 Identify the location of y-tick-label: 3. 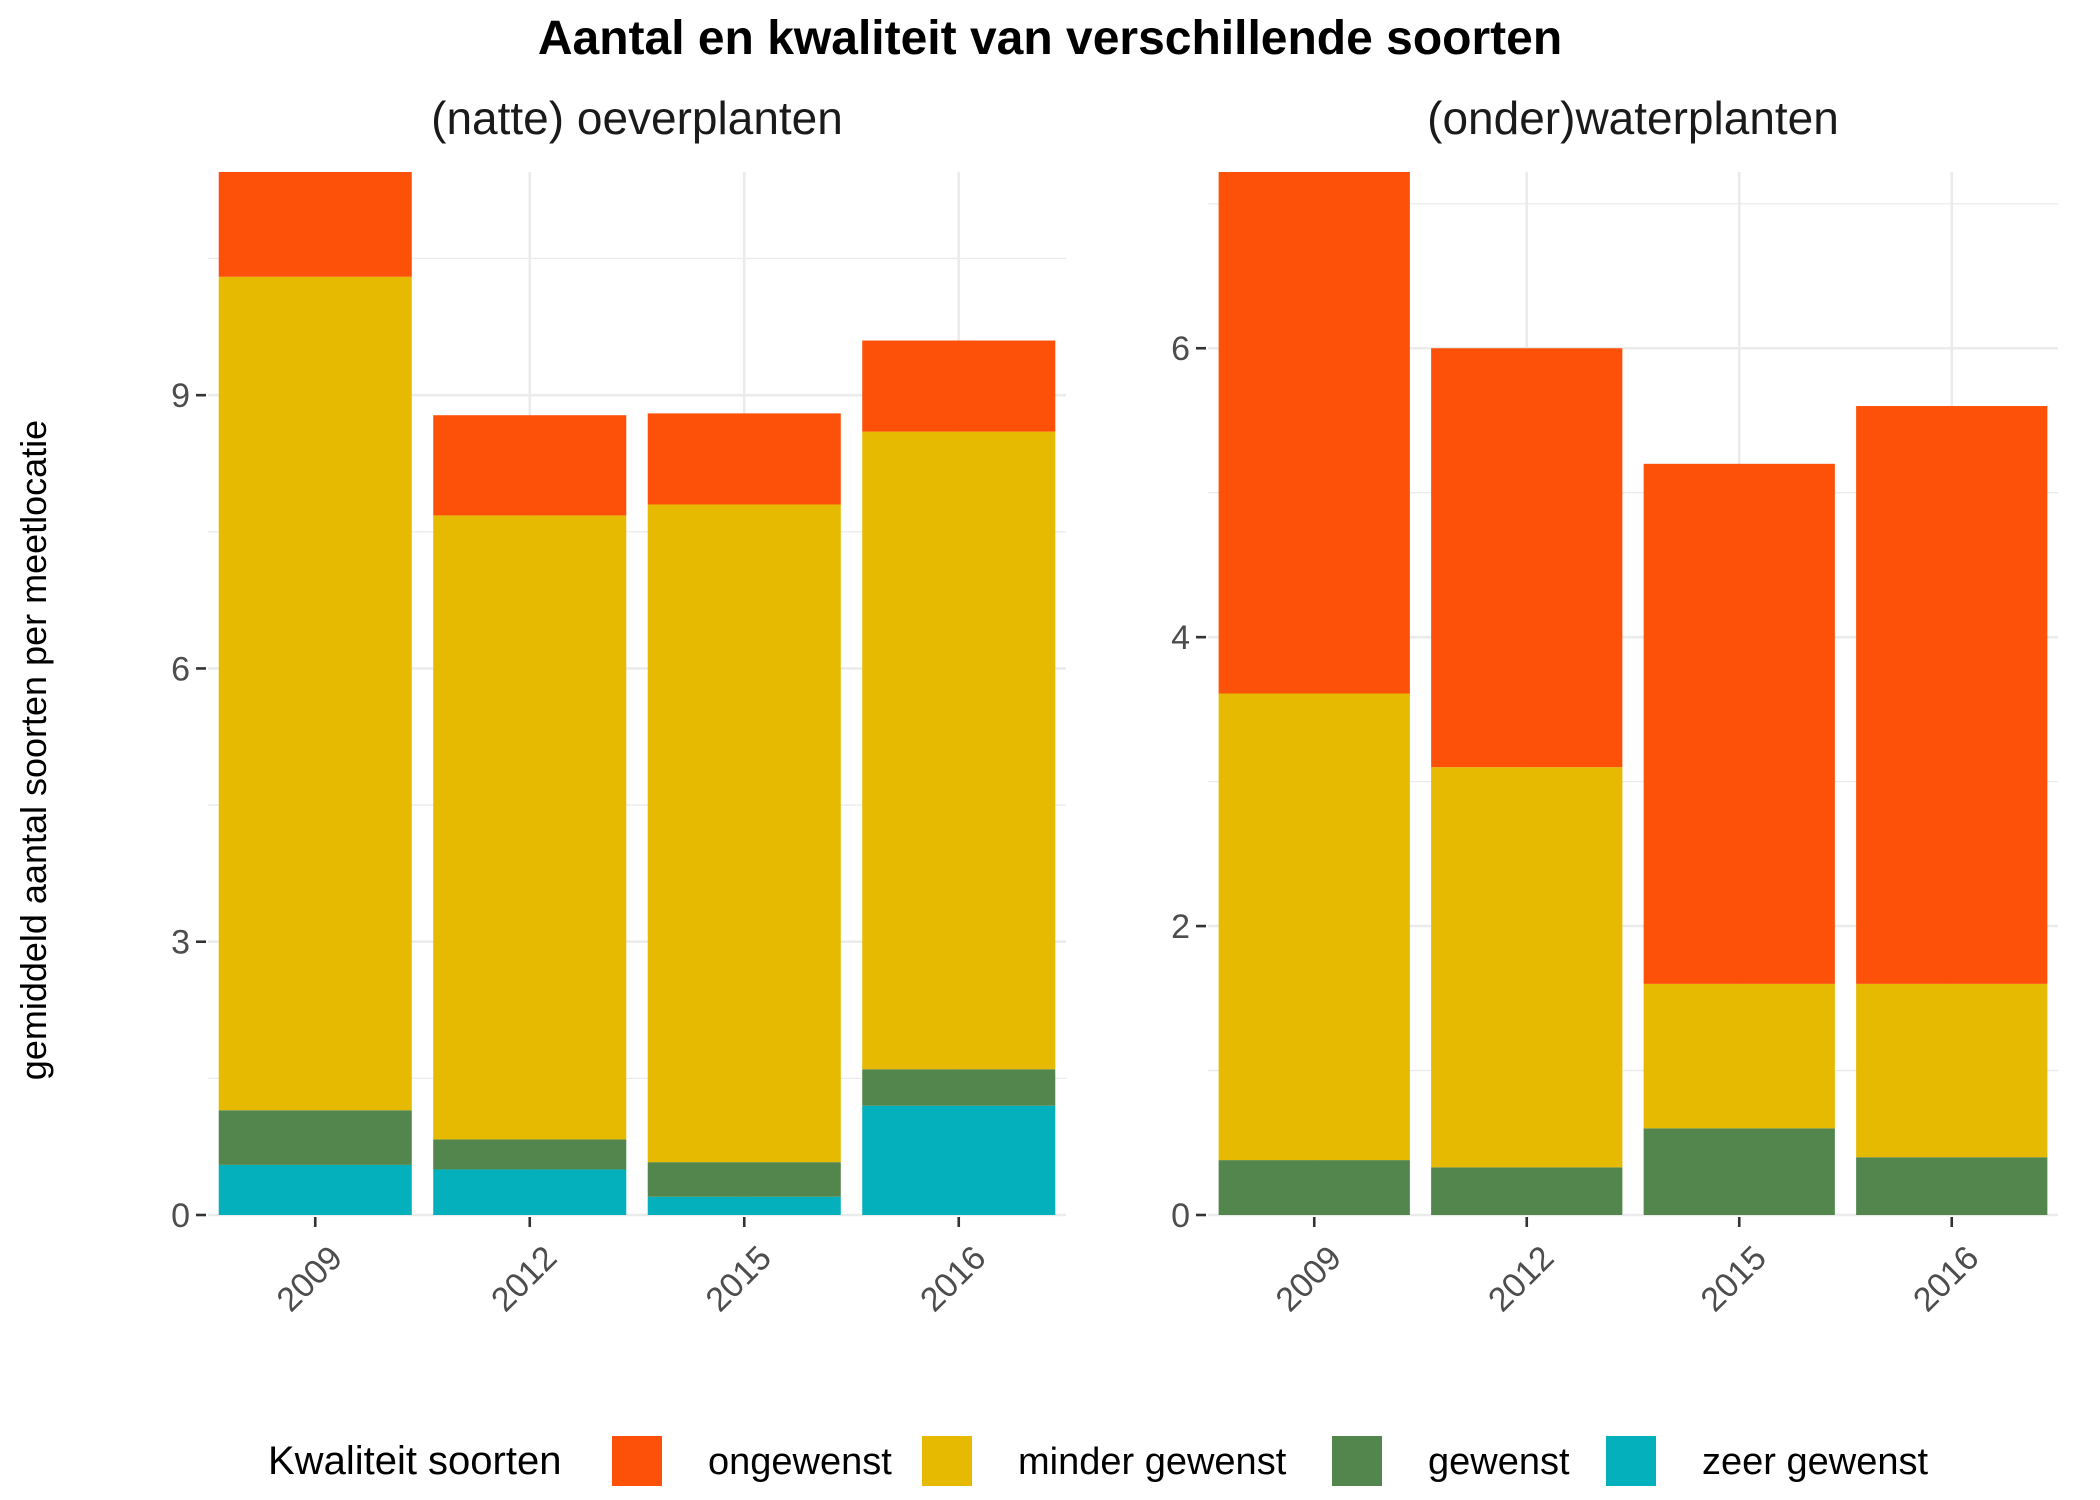
(180, 943).